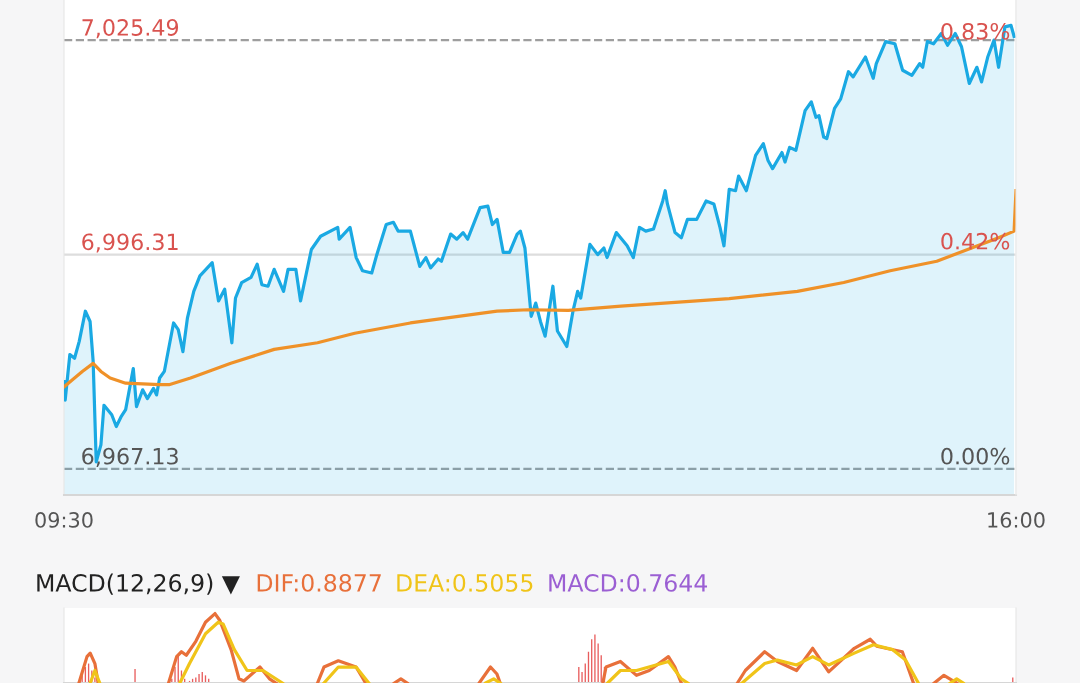 Image resolution: width=1080 pixels, height=683 pixels. Describe the element at coordinates (319, 582) in the screenshot. I see `text: DIF:0.8877` at that location.